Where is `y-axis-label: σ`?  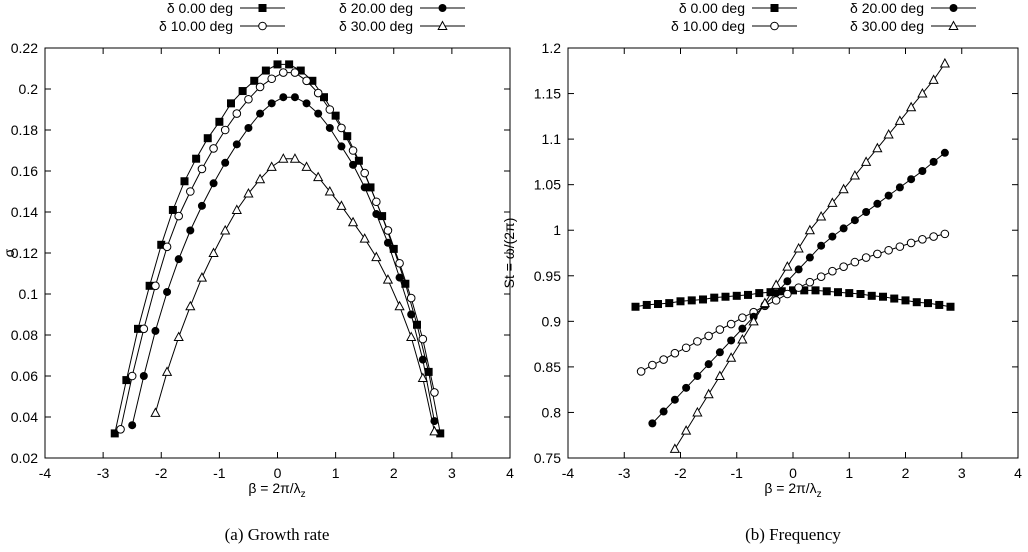 y-axis-label: σ is located at coordinates (9, 252).